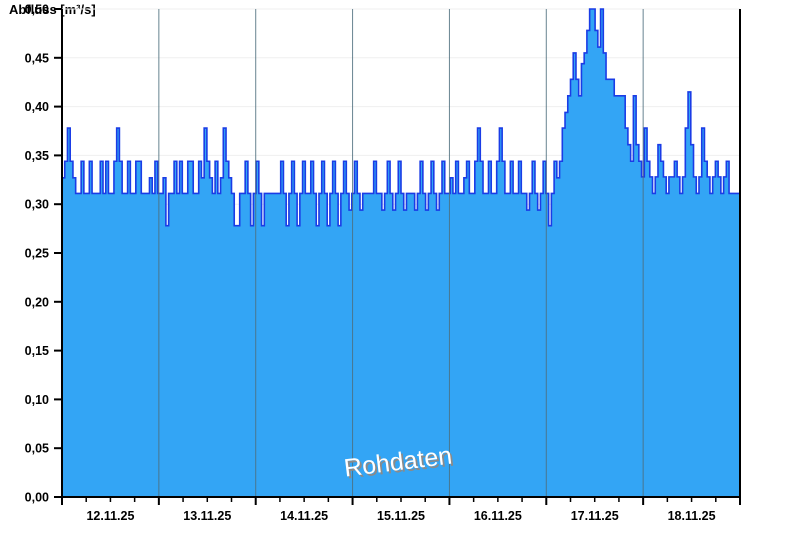  What do you see at coordinates (37, 302) in the screenshot?
I see `y-tick-label: 0,20` at bounding box center [37, 302].